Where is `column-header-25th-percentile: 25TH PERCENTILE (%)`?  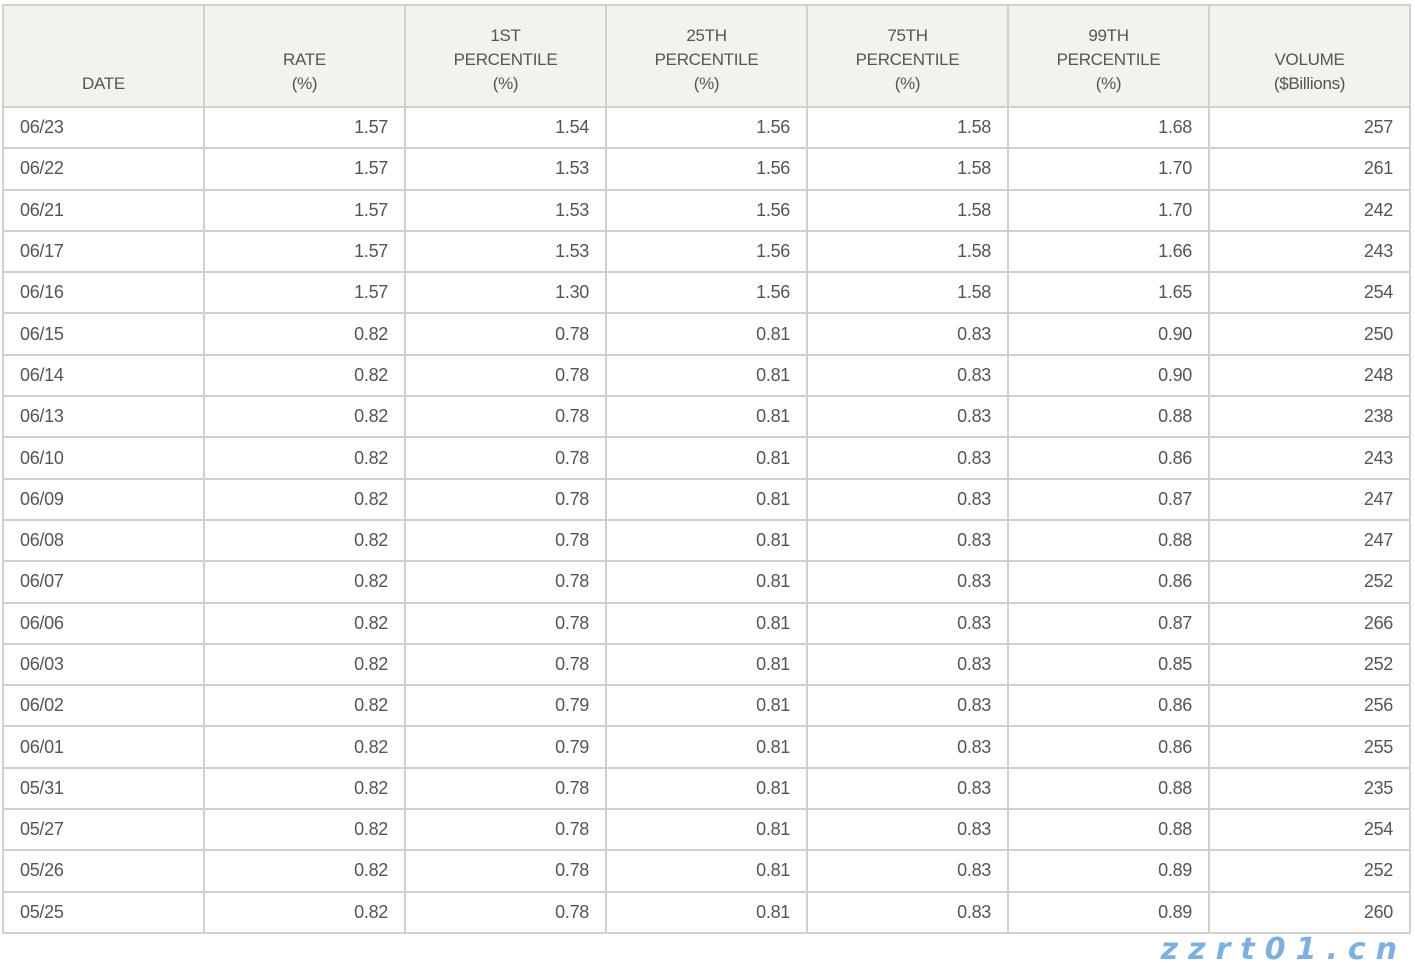 column-header-25th-percentile: 25TH PERCENTILE (%) is located at coordinates (706, 56).